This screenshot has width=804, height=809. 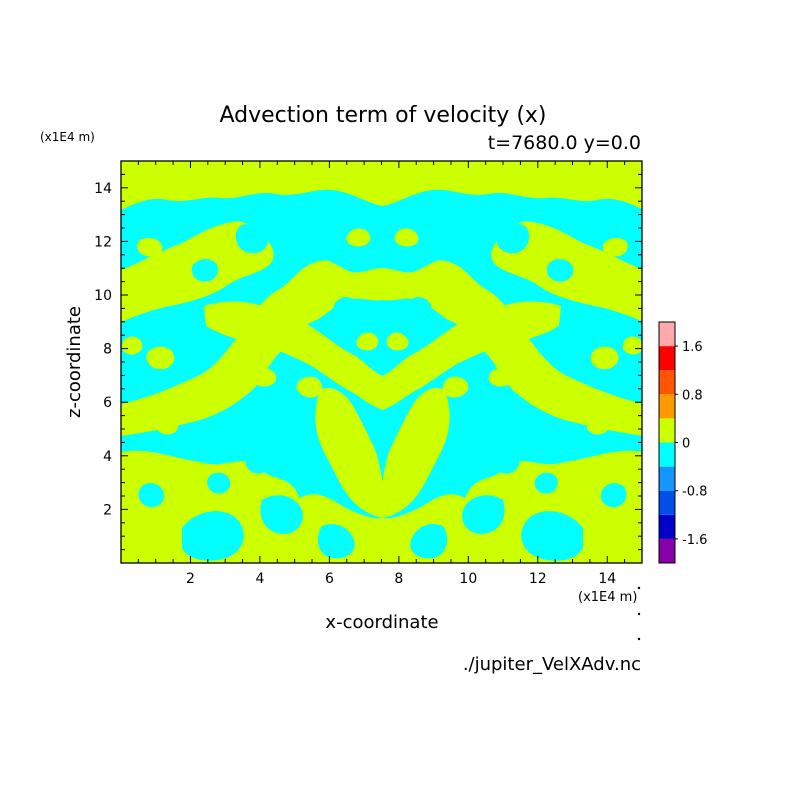 I want to click on y-tick-label: 2, so click(x=107, y=510).